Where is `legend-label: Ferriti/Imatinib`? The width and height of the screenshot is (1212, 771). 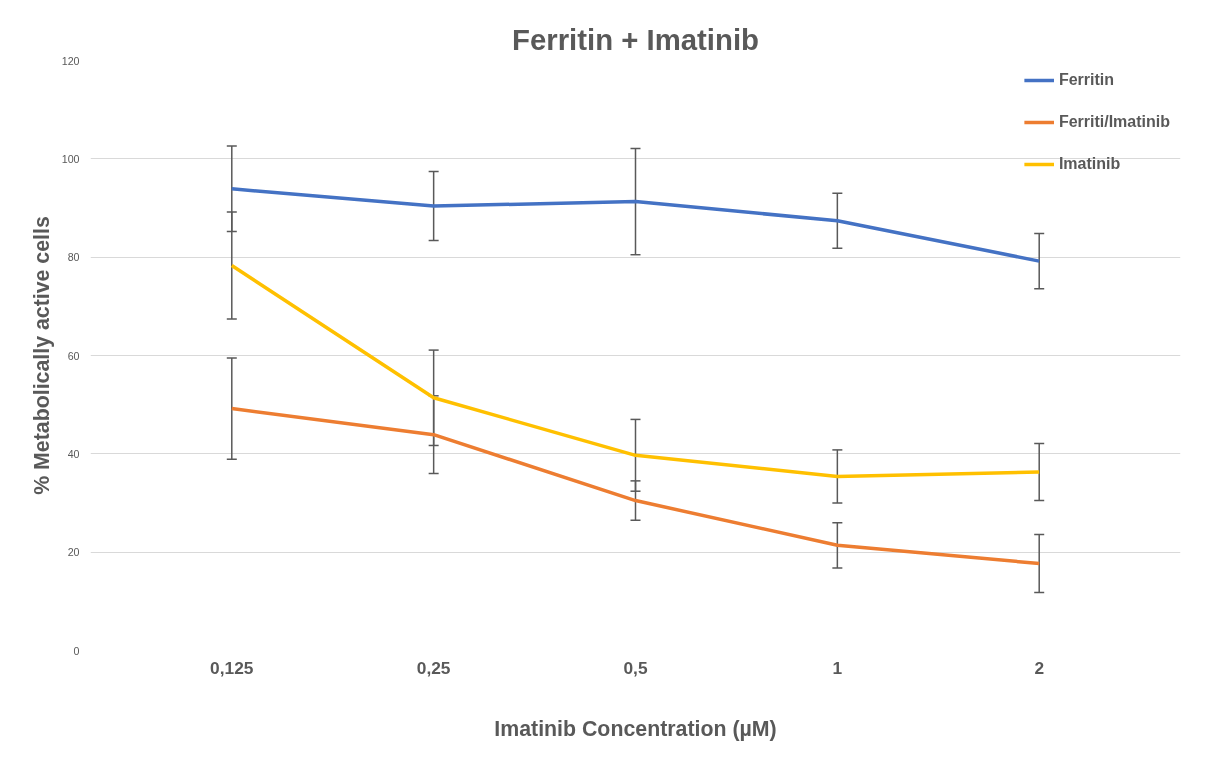 legend-label: Ferriti/Imatinib is located at coordinates (1114, 122).